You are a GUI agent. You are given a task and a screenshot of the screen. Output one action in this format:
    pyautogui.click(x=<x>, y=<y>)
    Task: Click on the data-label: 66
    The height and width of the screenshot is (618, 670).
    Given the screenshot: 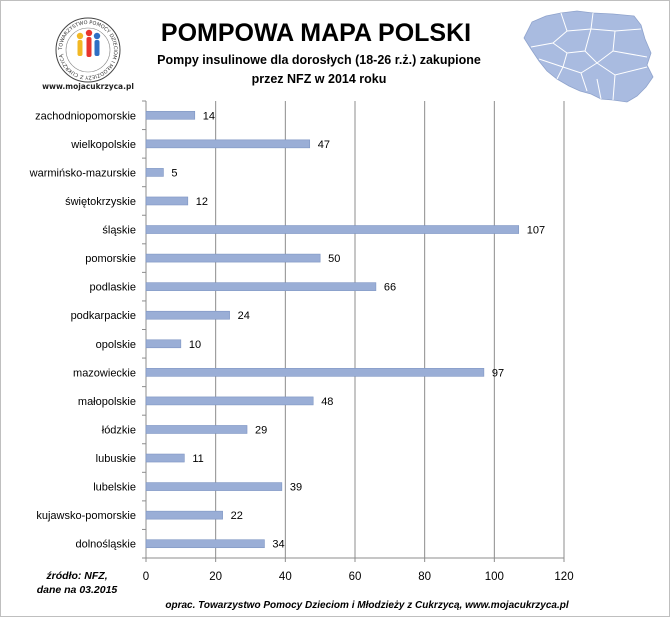 What is the action you would take?
    pyautogui.click(x=390, y=288)
    